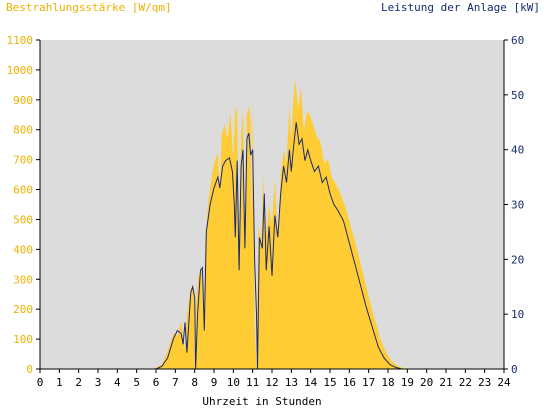 This screenshot has width=544, height=408. Describe the element at coordinates (368, 382) in the screenshot. I see `x-tick-label: 17` at that location.